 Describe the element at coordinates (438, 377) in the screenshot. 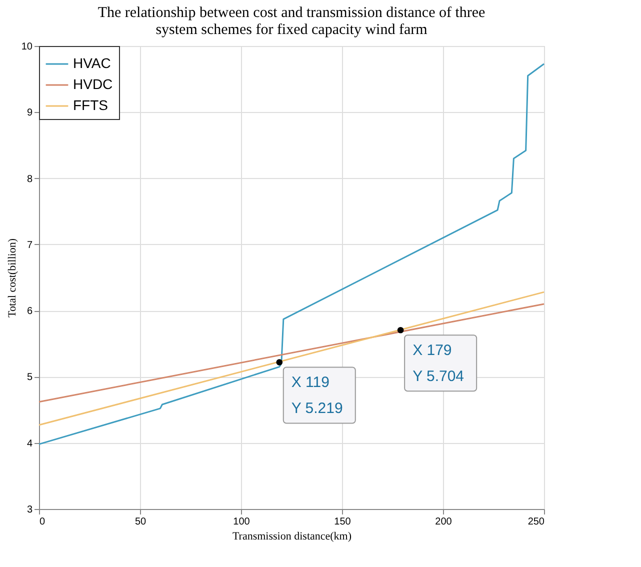

I see `annotation: Y 5.704` at that location.